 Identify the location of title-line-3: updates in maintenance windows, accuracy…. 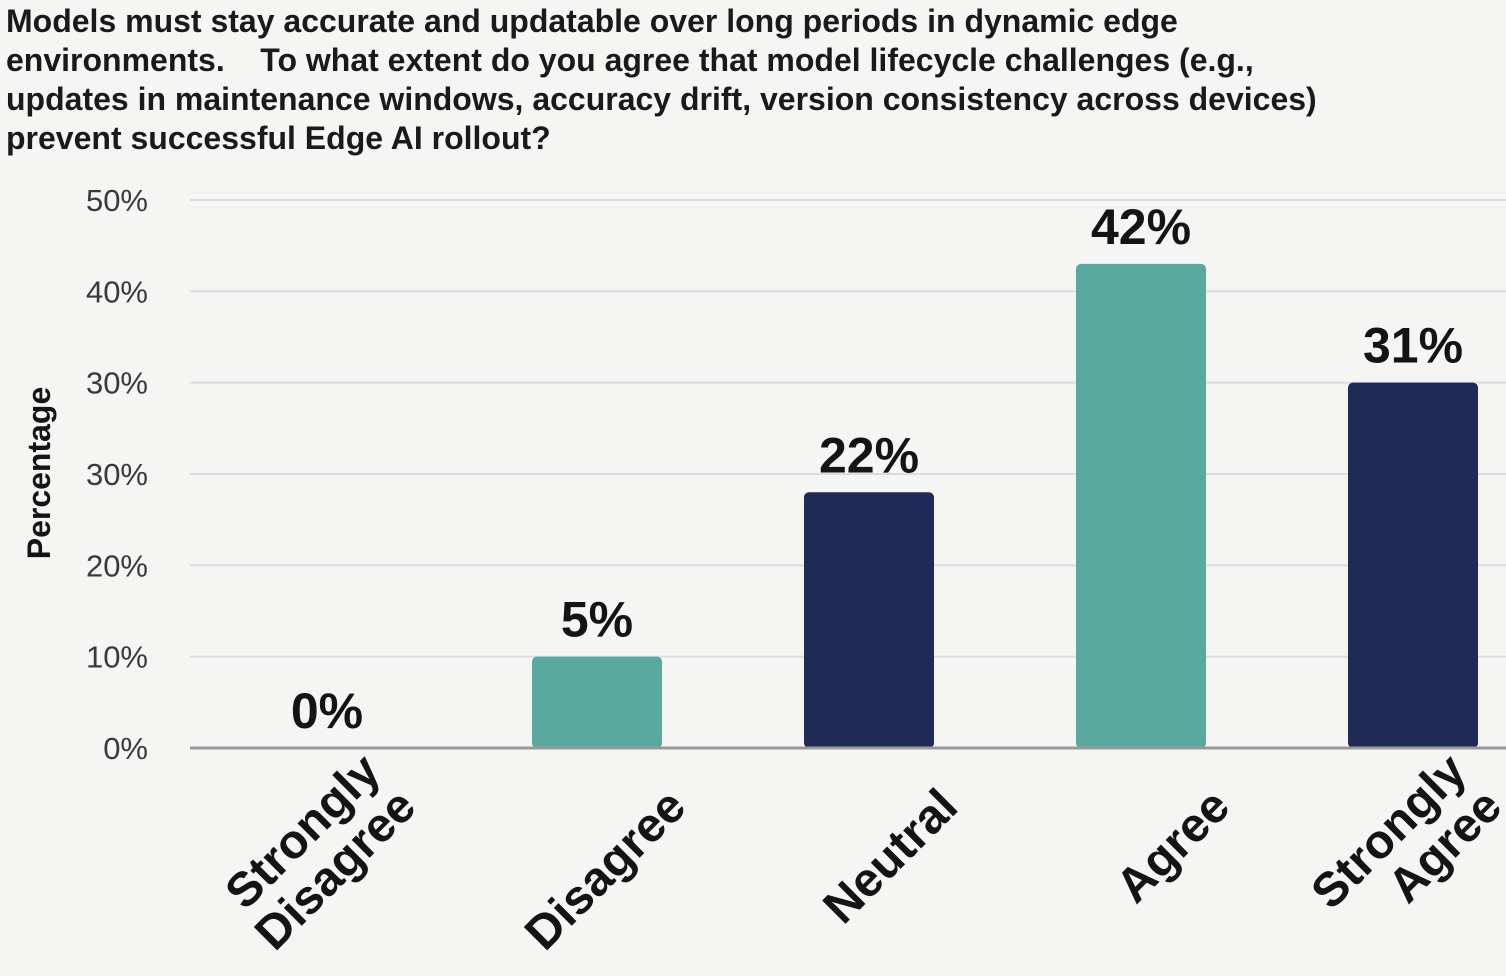
(661, 99).